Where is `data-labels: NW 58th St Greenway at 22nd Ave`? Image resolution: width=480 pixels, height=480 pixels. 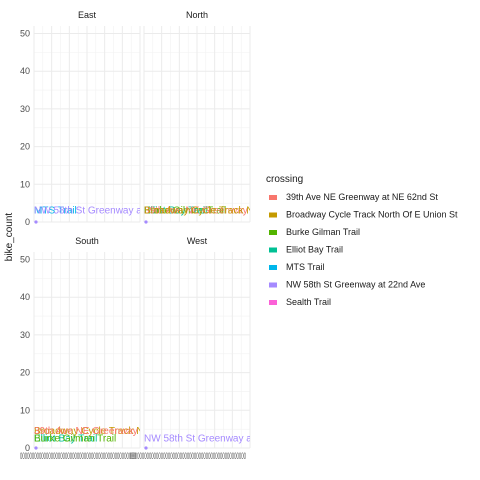 data-labels: NW 58th St Greenway at 22nd Ave is located at coordinates (221, 439).